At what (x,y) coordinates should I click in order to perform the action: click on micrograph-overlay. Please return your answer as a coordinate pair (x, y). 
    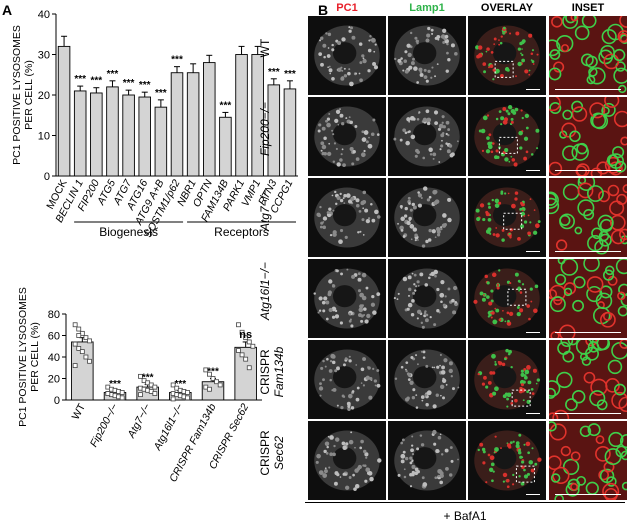
    Looking at the image, I should click on (507, 55).